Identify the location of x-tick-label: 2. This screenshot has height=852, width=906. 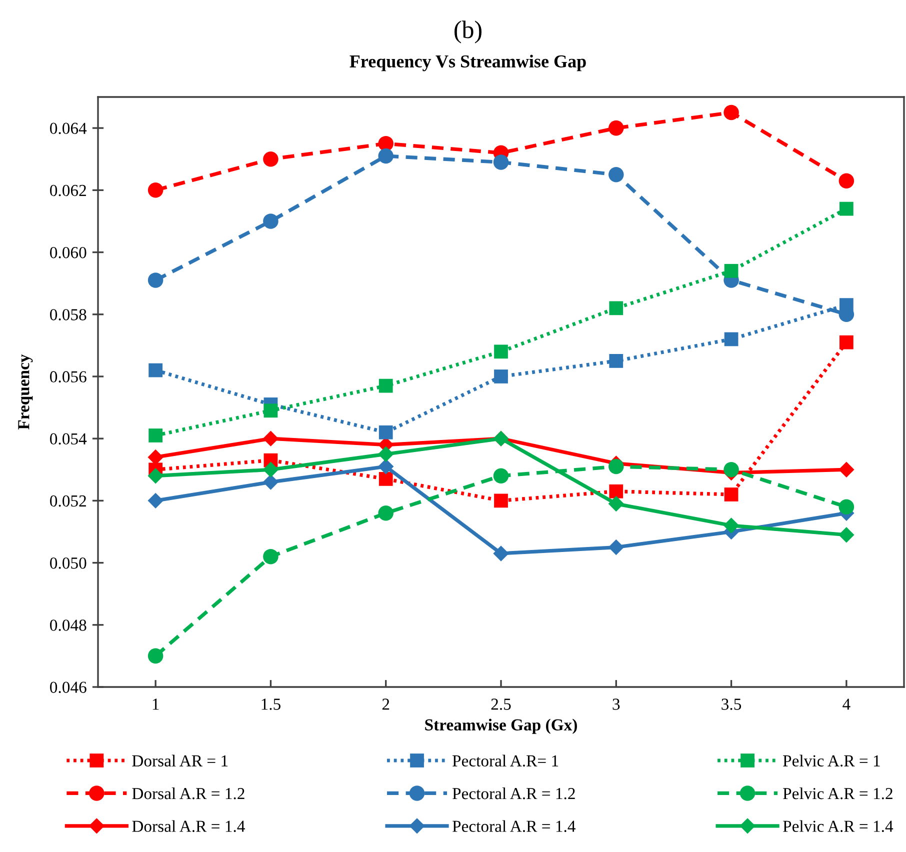
(386, 704).